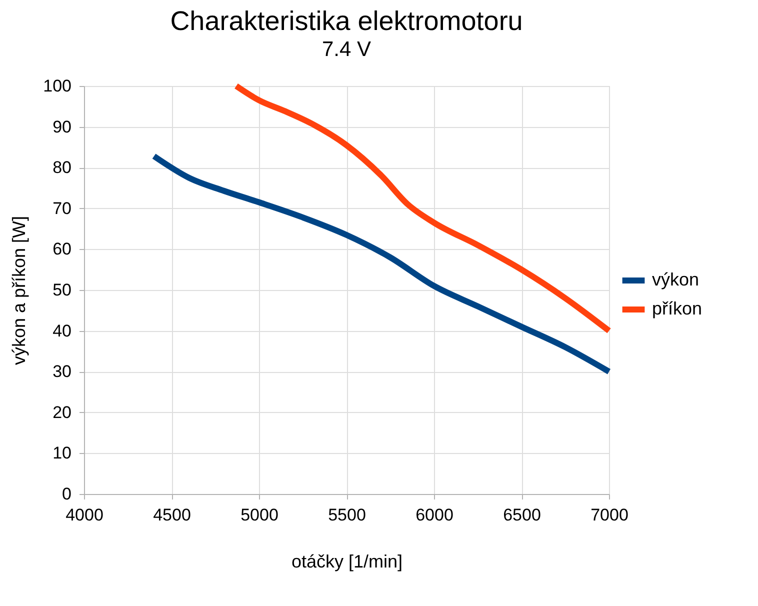 This screenshot has height=606, width=758. I want to click on y-tick-label: 0, so click(67, 494).